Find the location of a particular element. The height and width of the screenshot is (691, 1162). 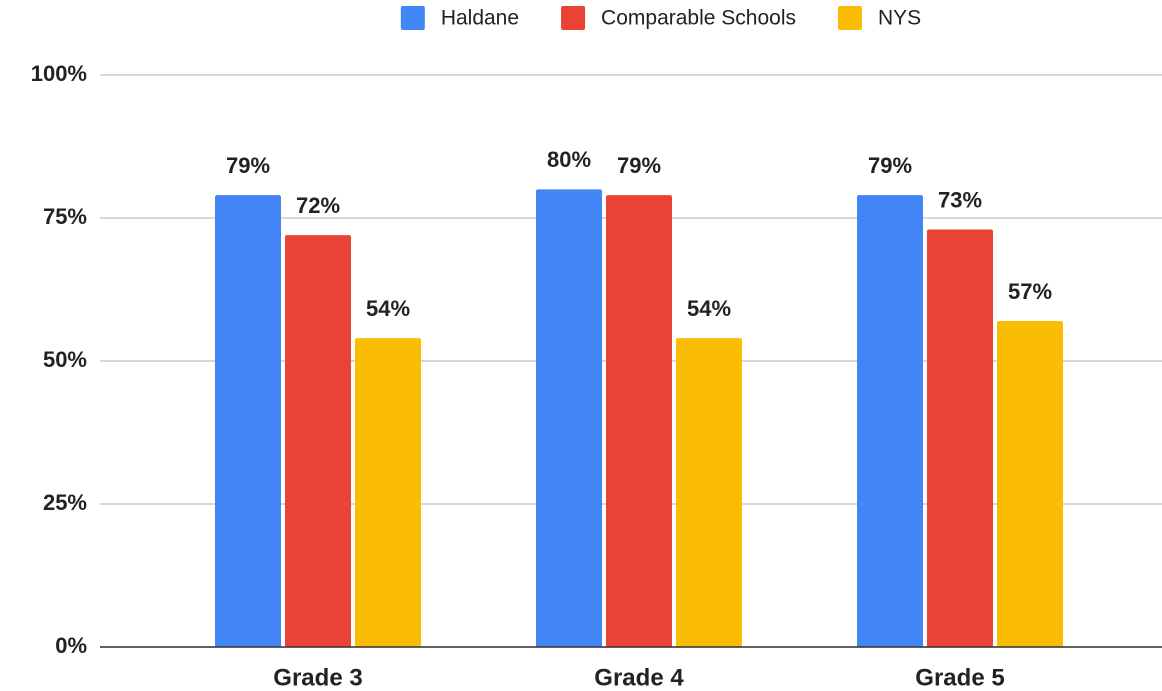

x-tick-label: Grade 3 is located at coordinates (317, 677).